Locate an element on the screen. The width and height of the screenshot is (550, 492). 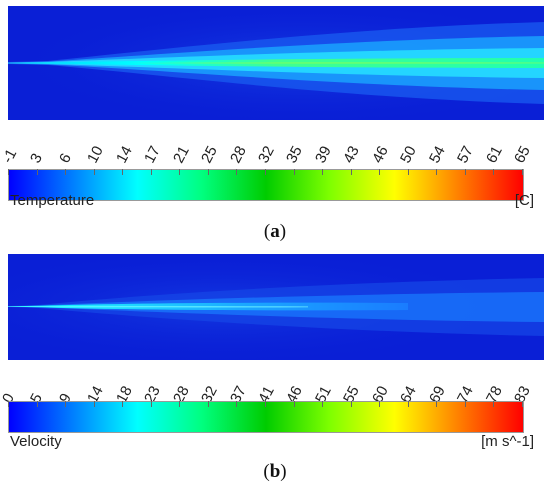
temperature-unit: [C] is located at coordinates (524, 200).